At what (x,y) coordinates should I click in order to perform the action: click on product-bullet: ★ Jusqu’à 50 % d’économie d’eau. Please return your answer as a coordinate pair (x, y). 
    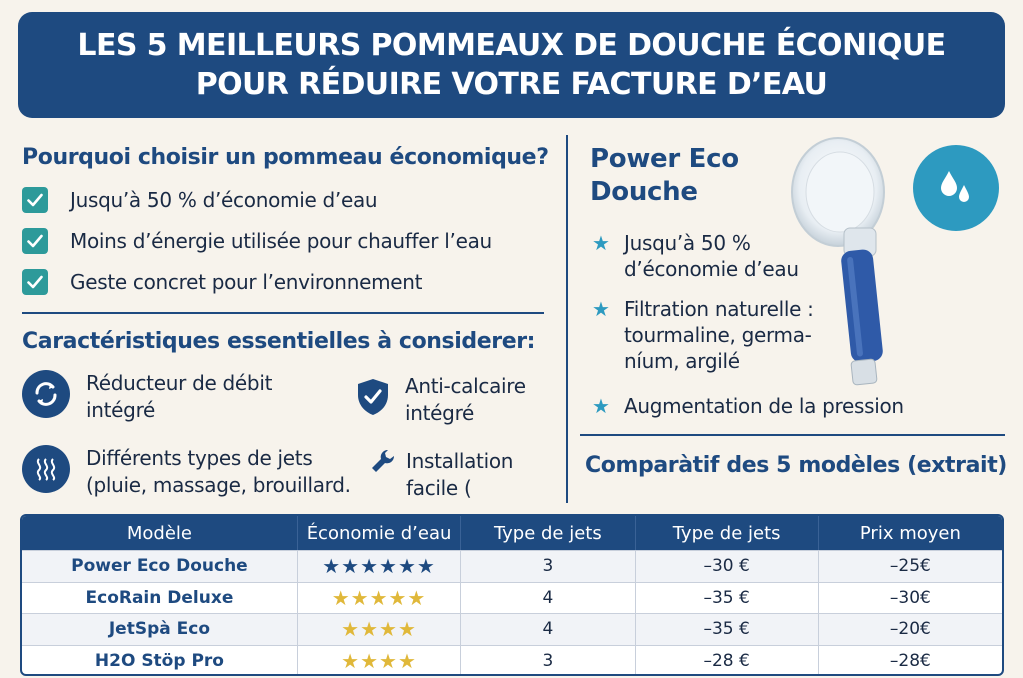
    Looking at the image, I should click on (695, 256).